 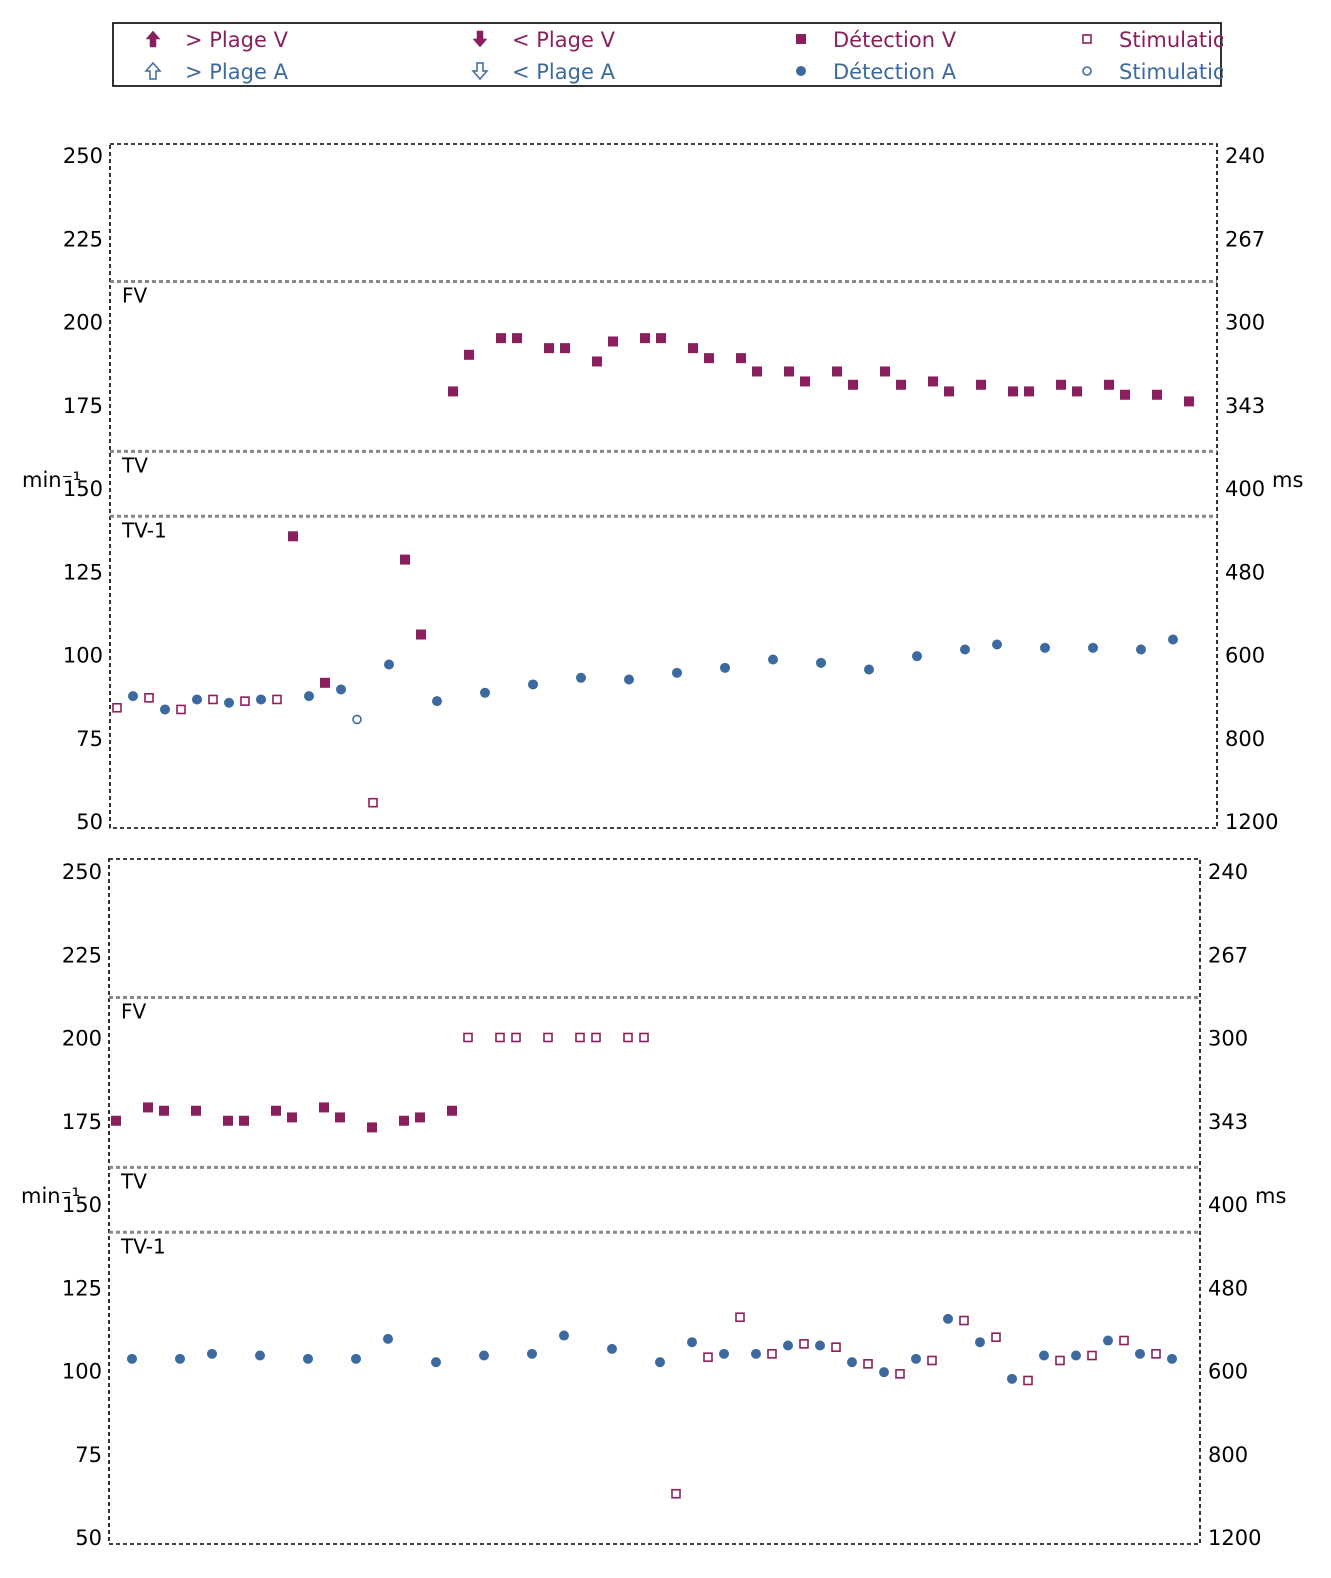 I want to click on legend-label: < Plage V, so click(x=564, y=40).